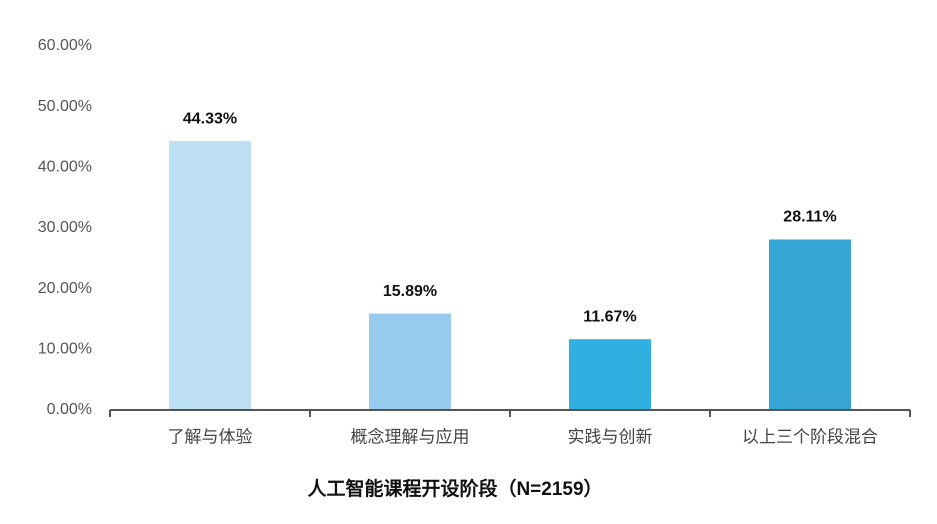  What do you see at coordinates (210, 436) in the screenshot?
I see `x-tick-label: 了解与体验` at bounding box center [210, 436].